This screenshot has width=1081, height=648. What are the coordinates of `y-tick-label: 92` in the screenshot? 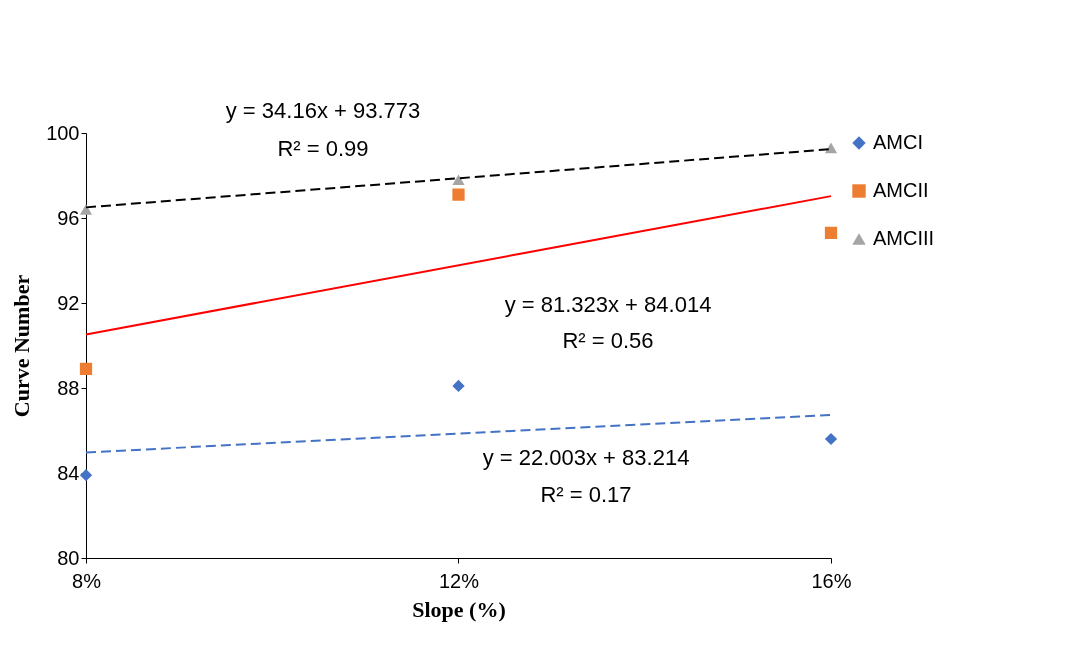 It's located at (68, 302).